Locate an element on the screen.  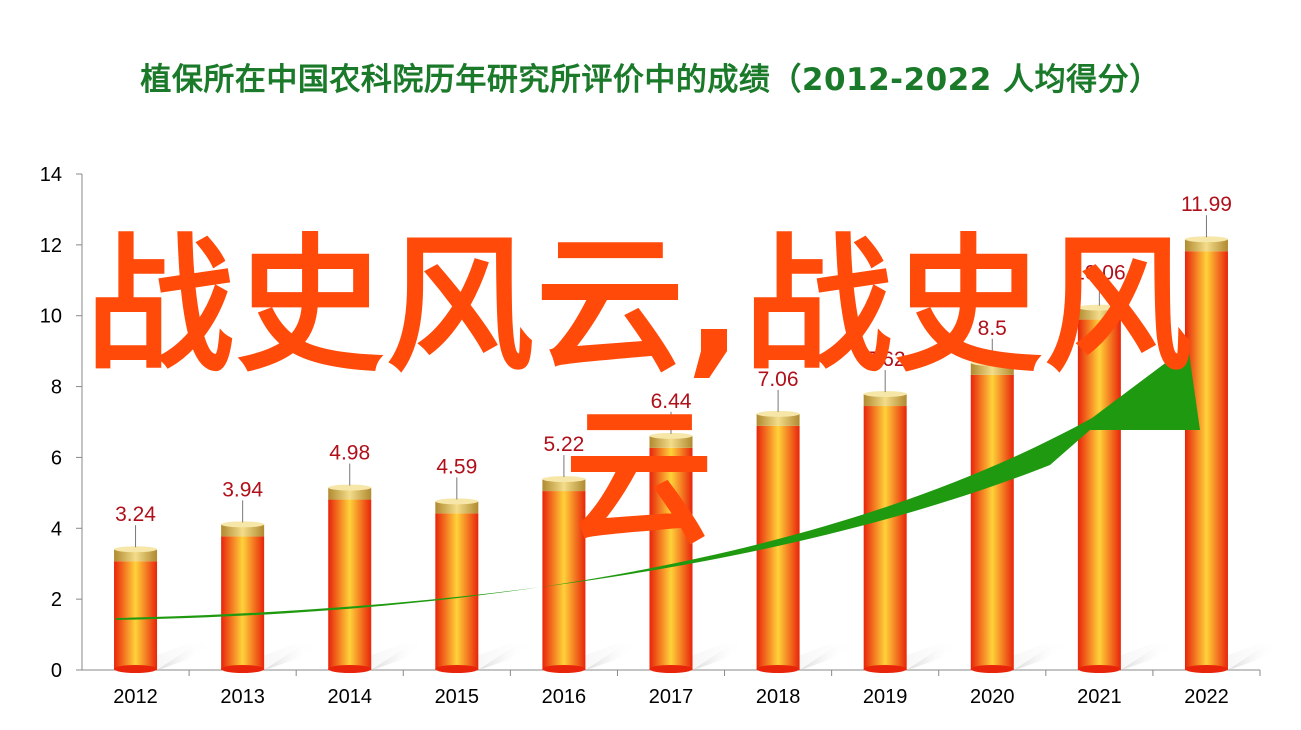
data-label: 10.06 is located at coordinates (1099, 273).